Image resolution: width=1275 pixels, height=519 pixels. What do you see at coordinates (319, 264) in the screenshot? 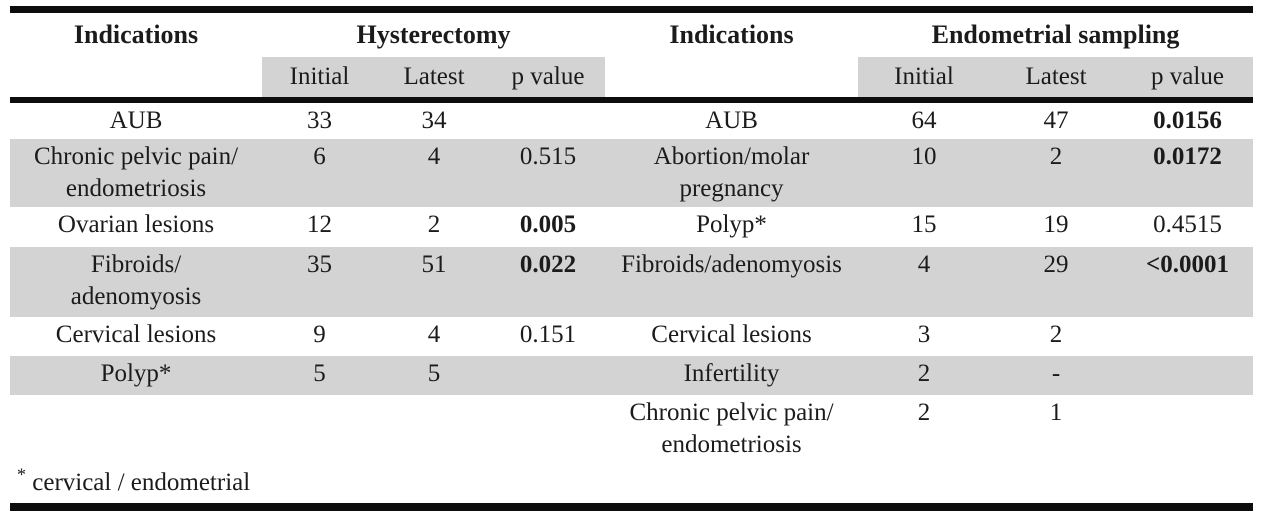
I see `left-initial-value: 35` at bounding box center [319, 264].